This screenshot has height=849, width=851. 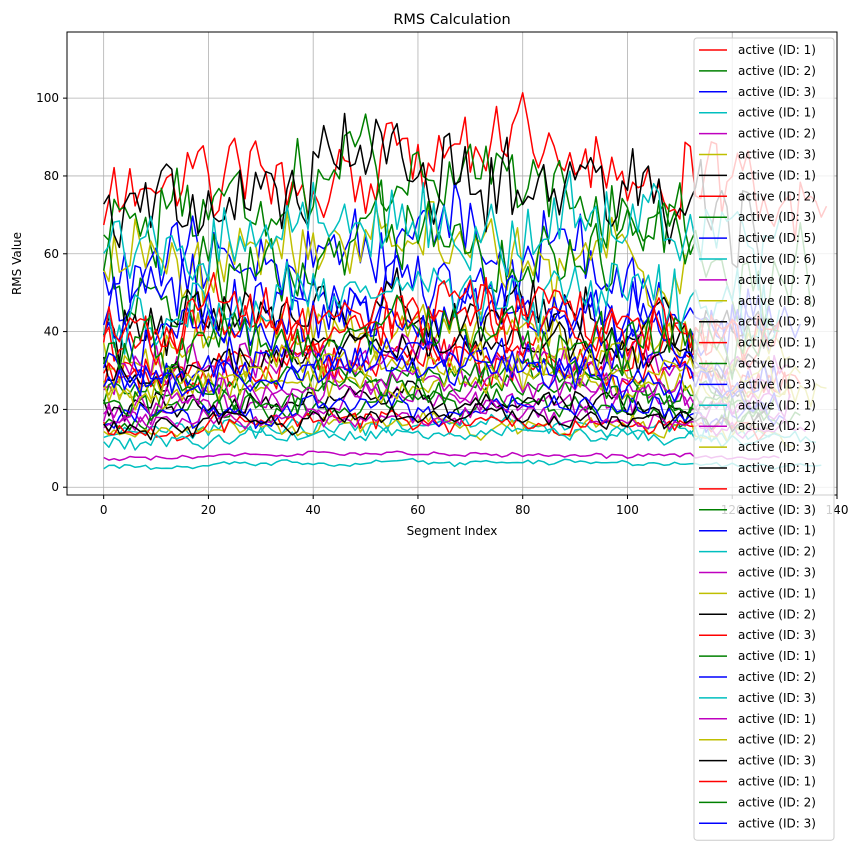 I want to click on y-tick-label: 20, so click(x=51, y=409).